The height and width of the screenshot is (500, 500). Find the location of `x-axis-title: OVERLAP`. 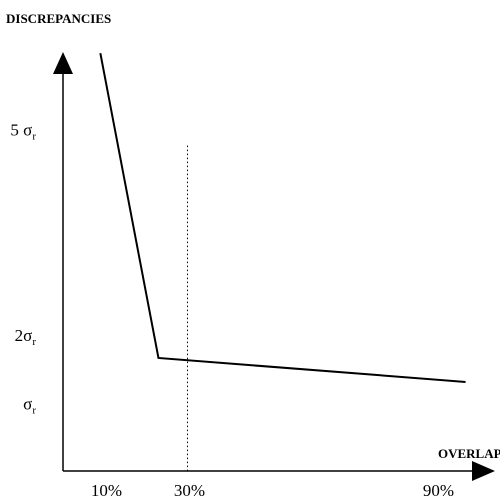

x-axis-title: OVERLAP is located at coordinates (469, 453).